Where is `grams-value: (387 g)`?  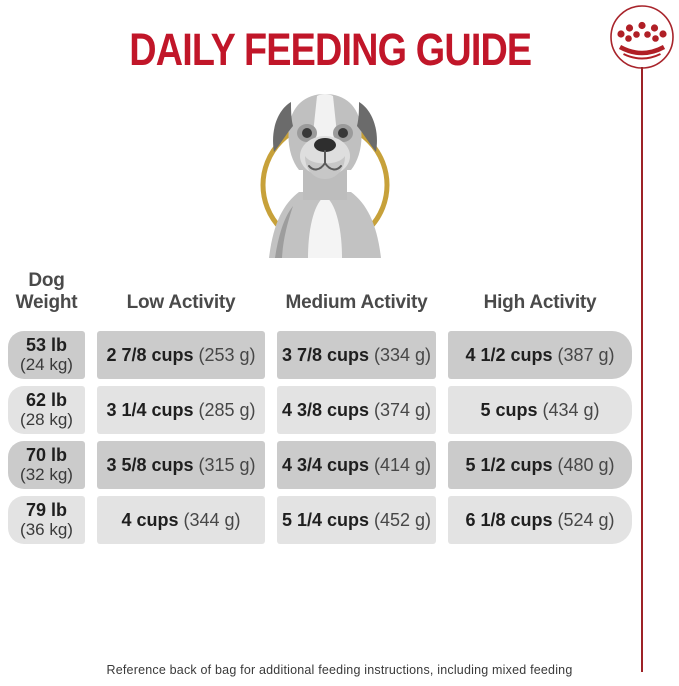 grams-value: (387 g) is located at coordinates (586, 354).